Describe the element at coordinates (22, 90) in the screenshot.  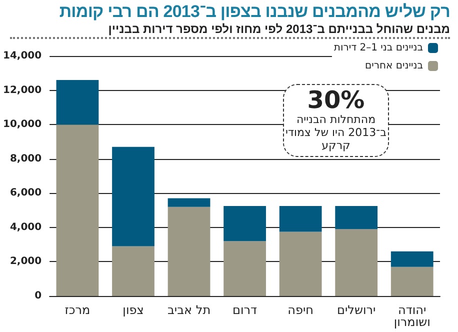
I see `y-tick-label: 12,000` at that location.